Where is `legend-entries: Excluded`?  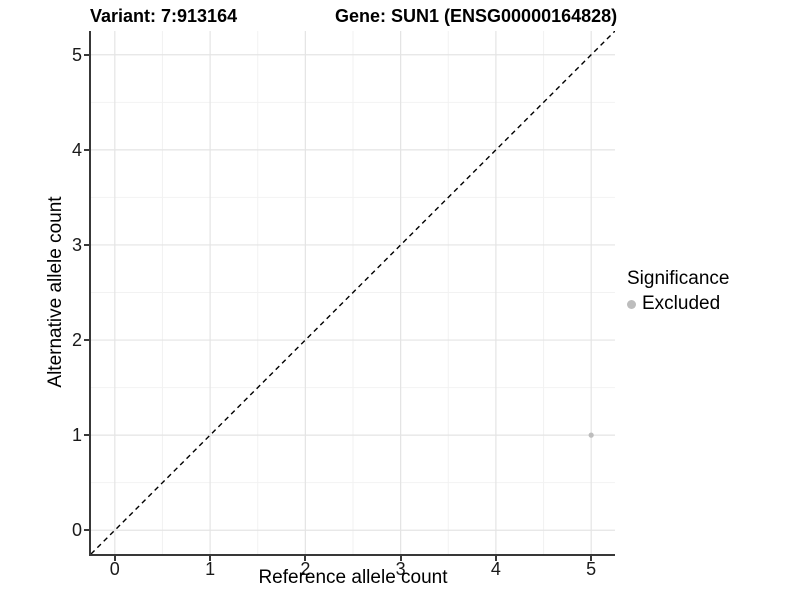
legend-entries: Excluded is located at coordinates (678, 304).